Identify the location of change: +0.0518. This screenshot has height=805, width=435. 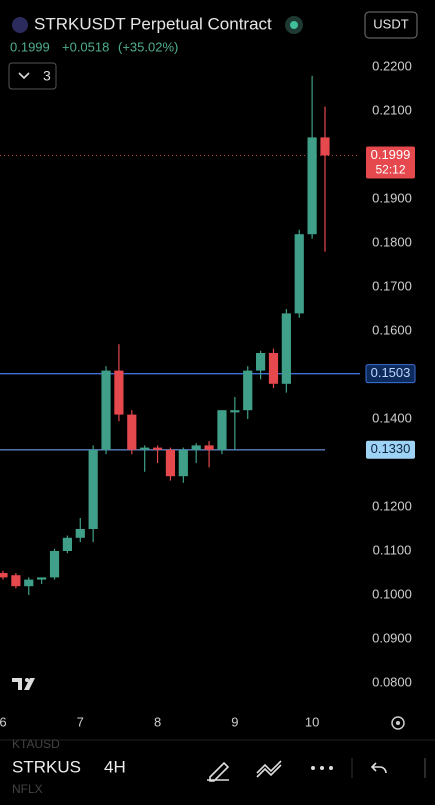
(85, 46).